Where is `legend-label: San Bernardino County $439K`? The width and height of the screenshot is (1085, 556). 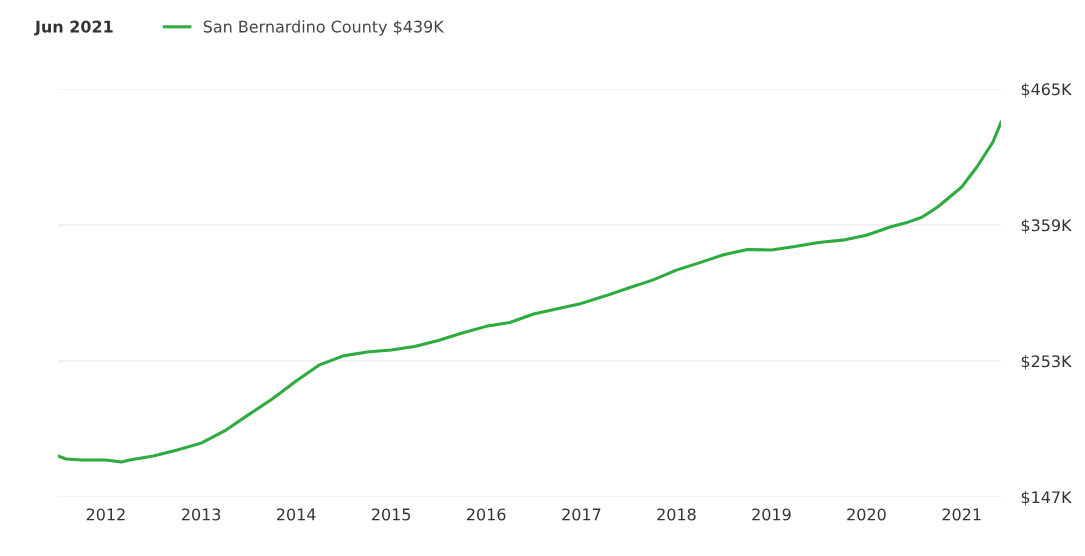 legend-label: San Bernardino County $439K is located at coordinates (324, 28).